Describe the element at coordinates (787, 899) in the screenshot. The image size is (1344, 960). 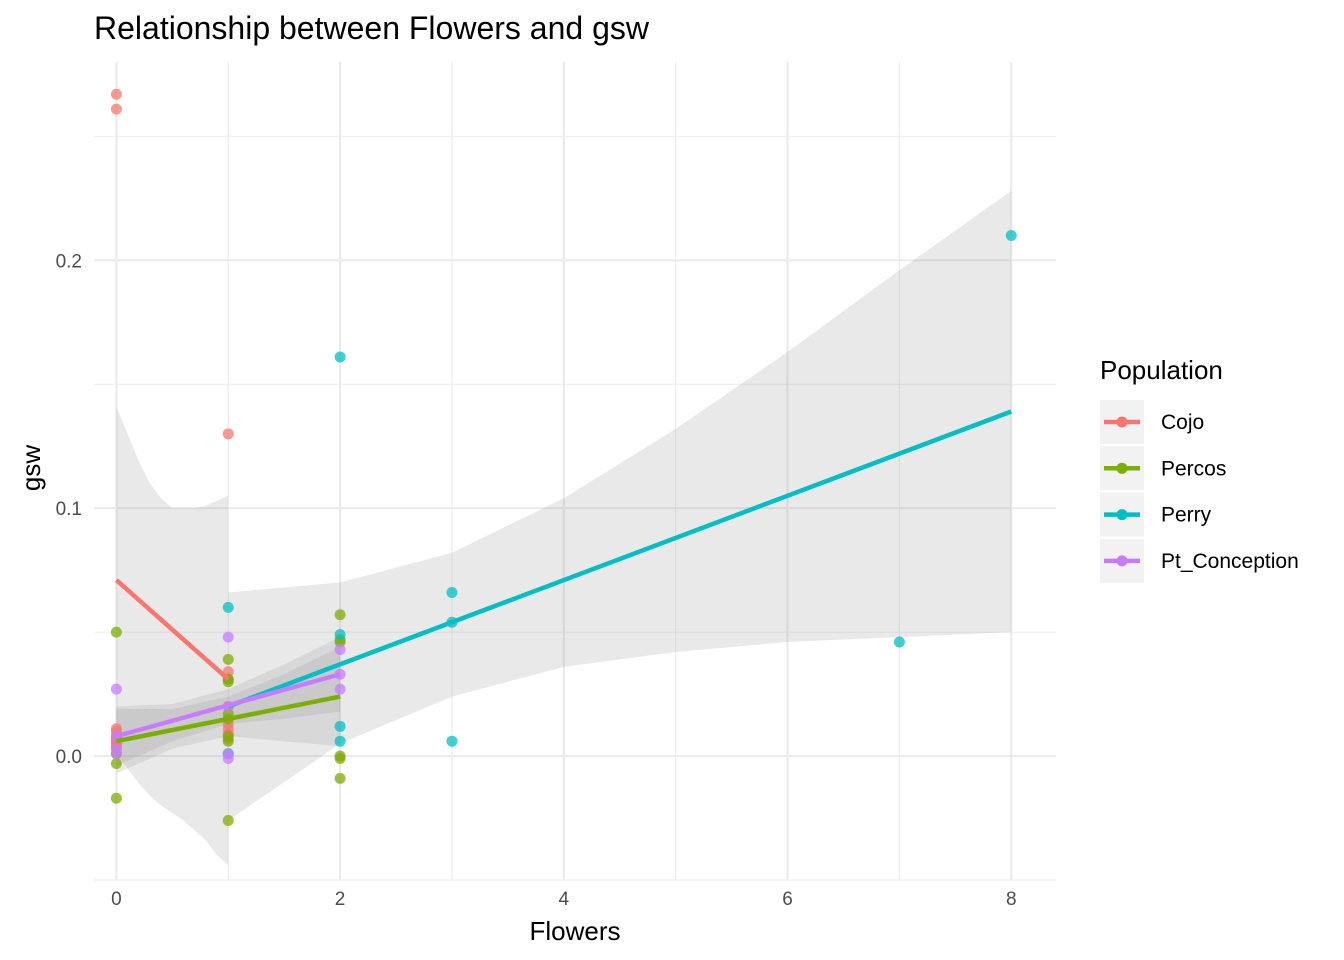
I see `x-tick-label: 6` at that location.